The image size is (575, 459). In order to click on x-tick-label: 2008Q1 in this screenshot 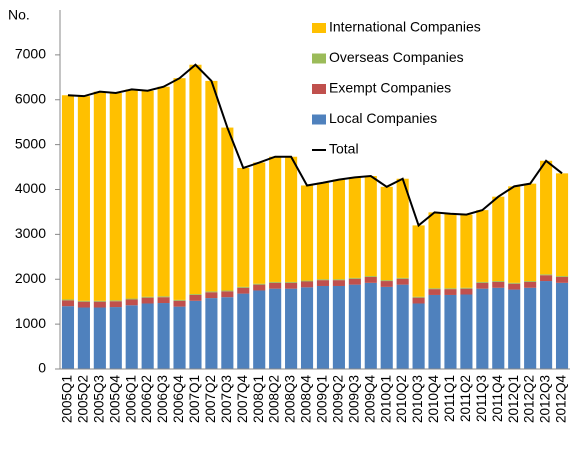, I will do `click(258, 399)`.